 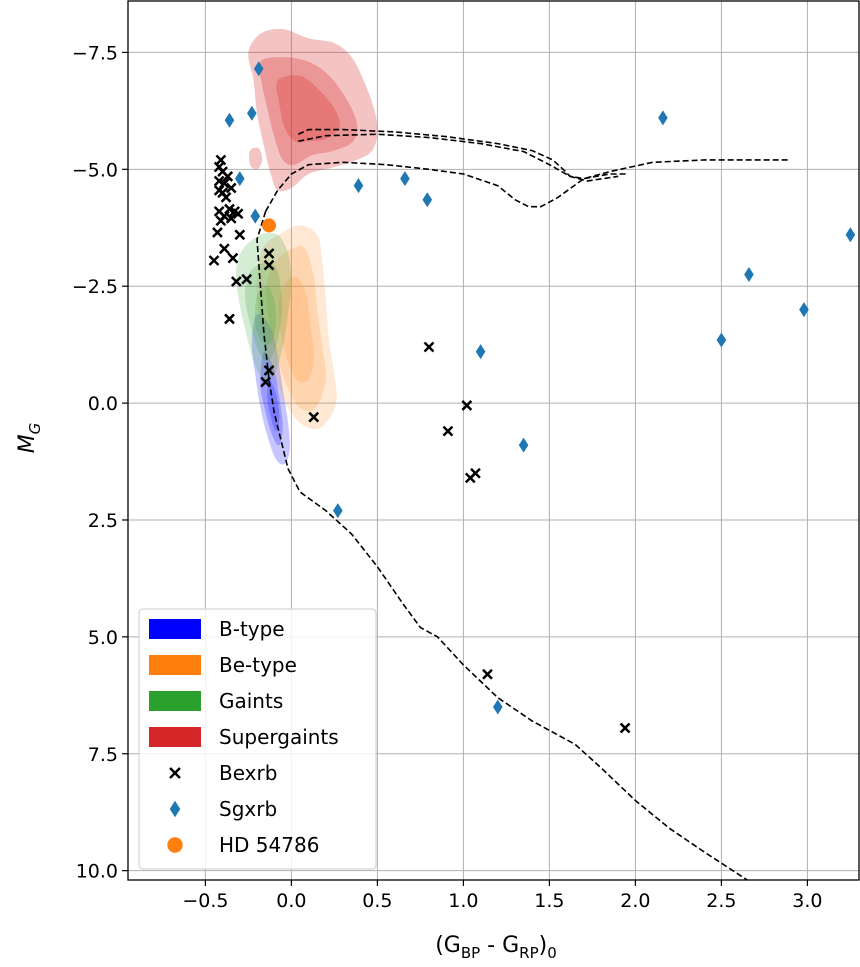 I want to click on legend-marker-supergaints, so click(x=175, y=737).